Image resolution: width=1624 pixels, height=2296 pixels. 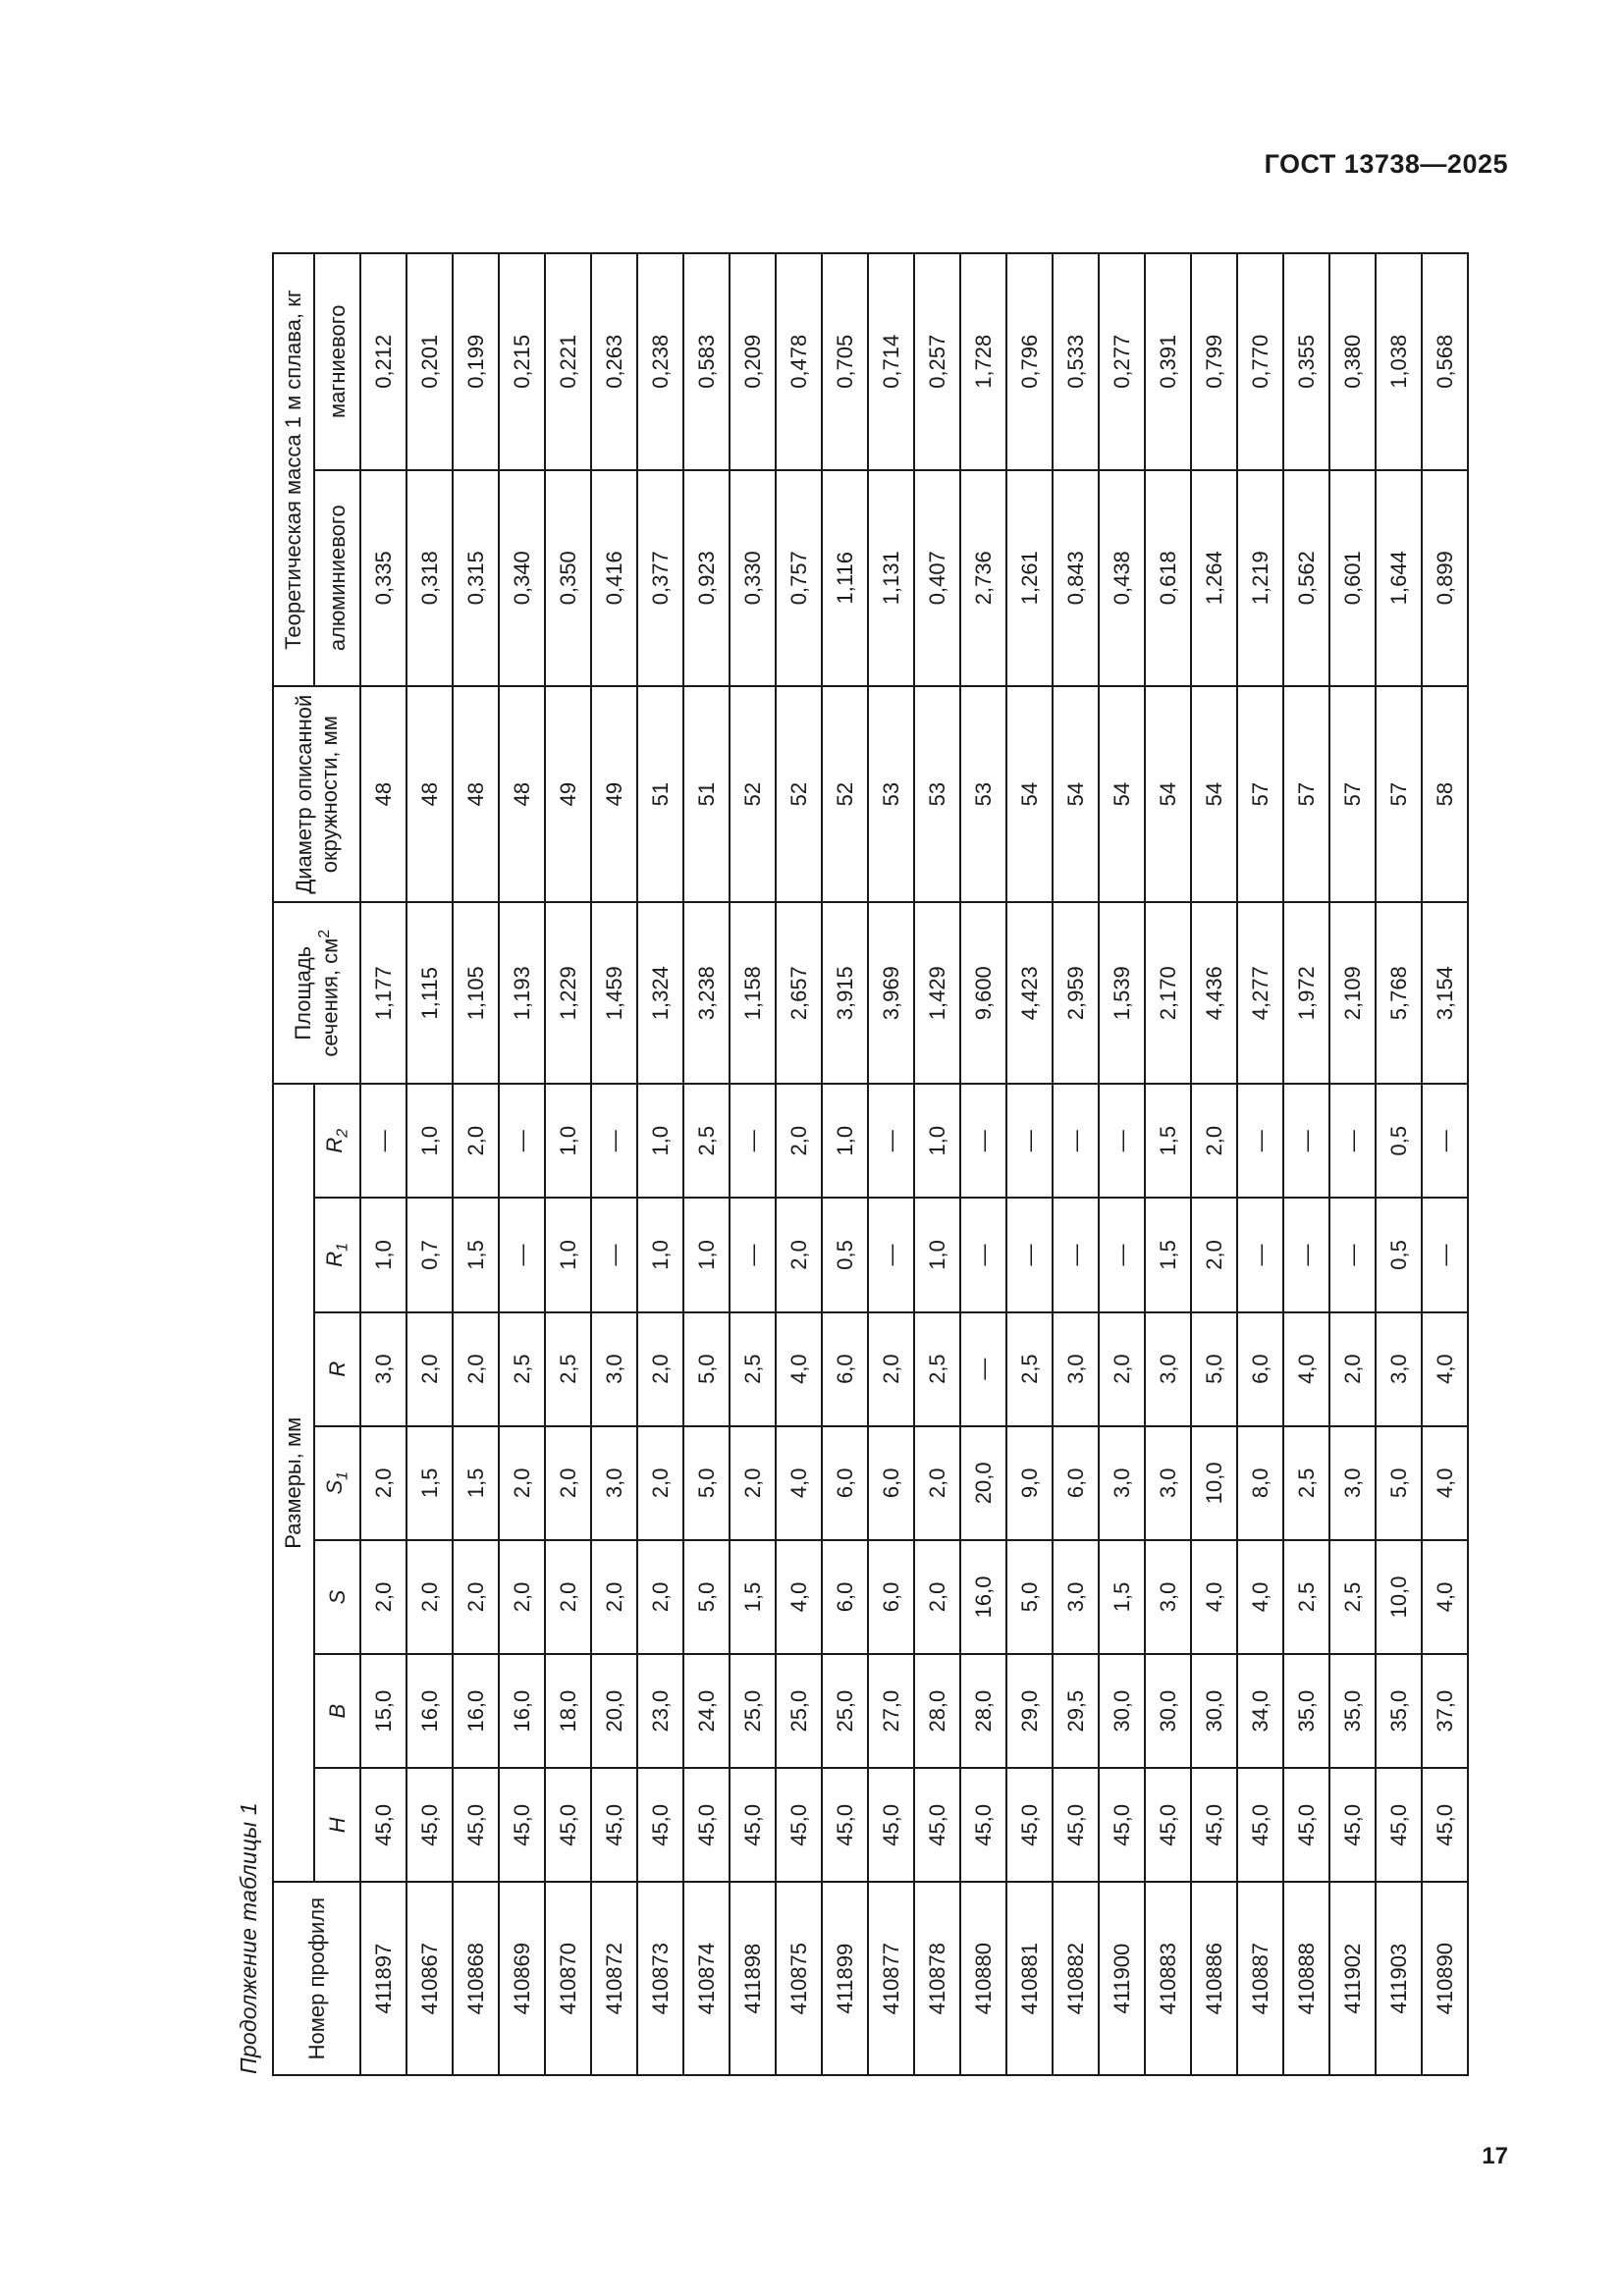 I want to click on cell-profile-number: 410881, so click(x=1030, y=1978).